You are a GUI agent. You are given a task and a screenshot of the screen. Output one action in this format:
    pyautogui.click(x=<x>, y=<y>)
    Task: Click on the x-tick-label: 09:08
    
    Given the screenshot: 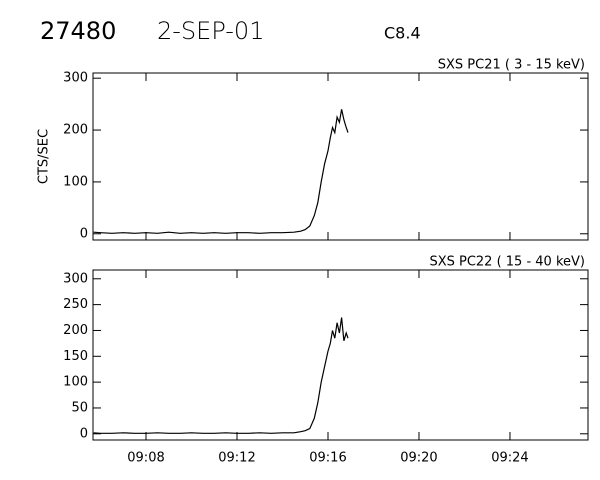 What is the action you would take?
    pyautogui.click(x=145, y=458)
    